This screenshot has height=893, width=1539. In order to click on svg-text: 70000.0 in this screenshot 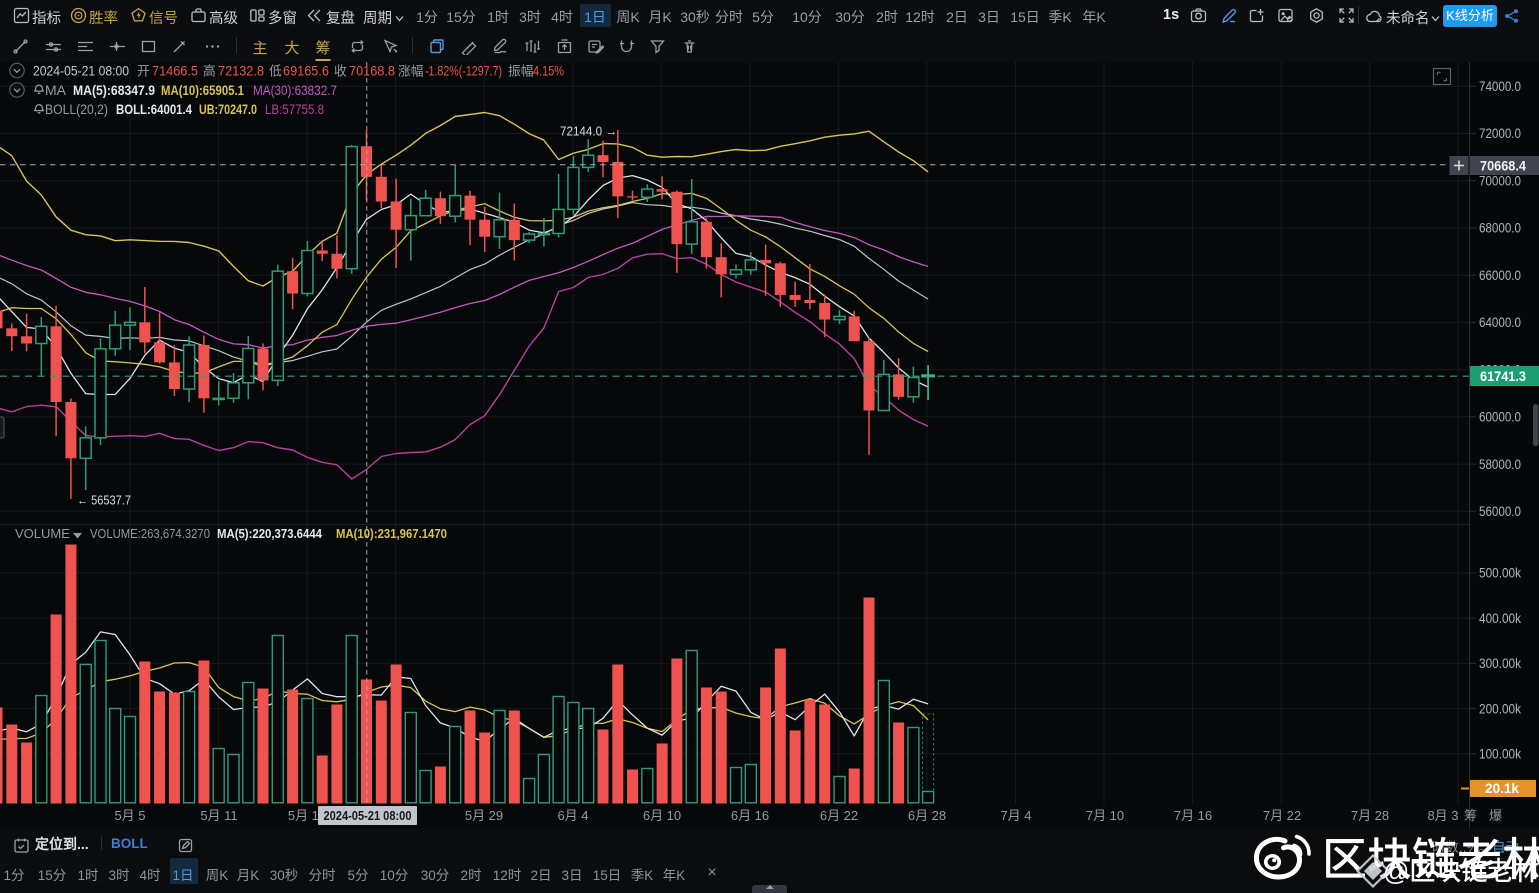, I will do `click(1500, 180)`.